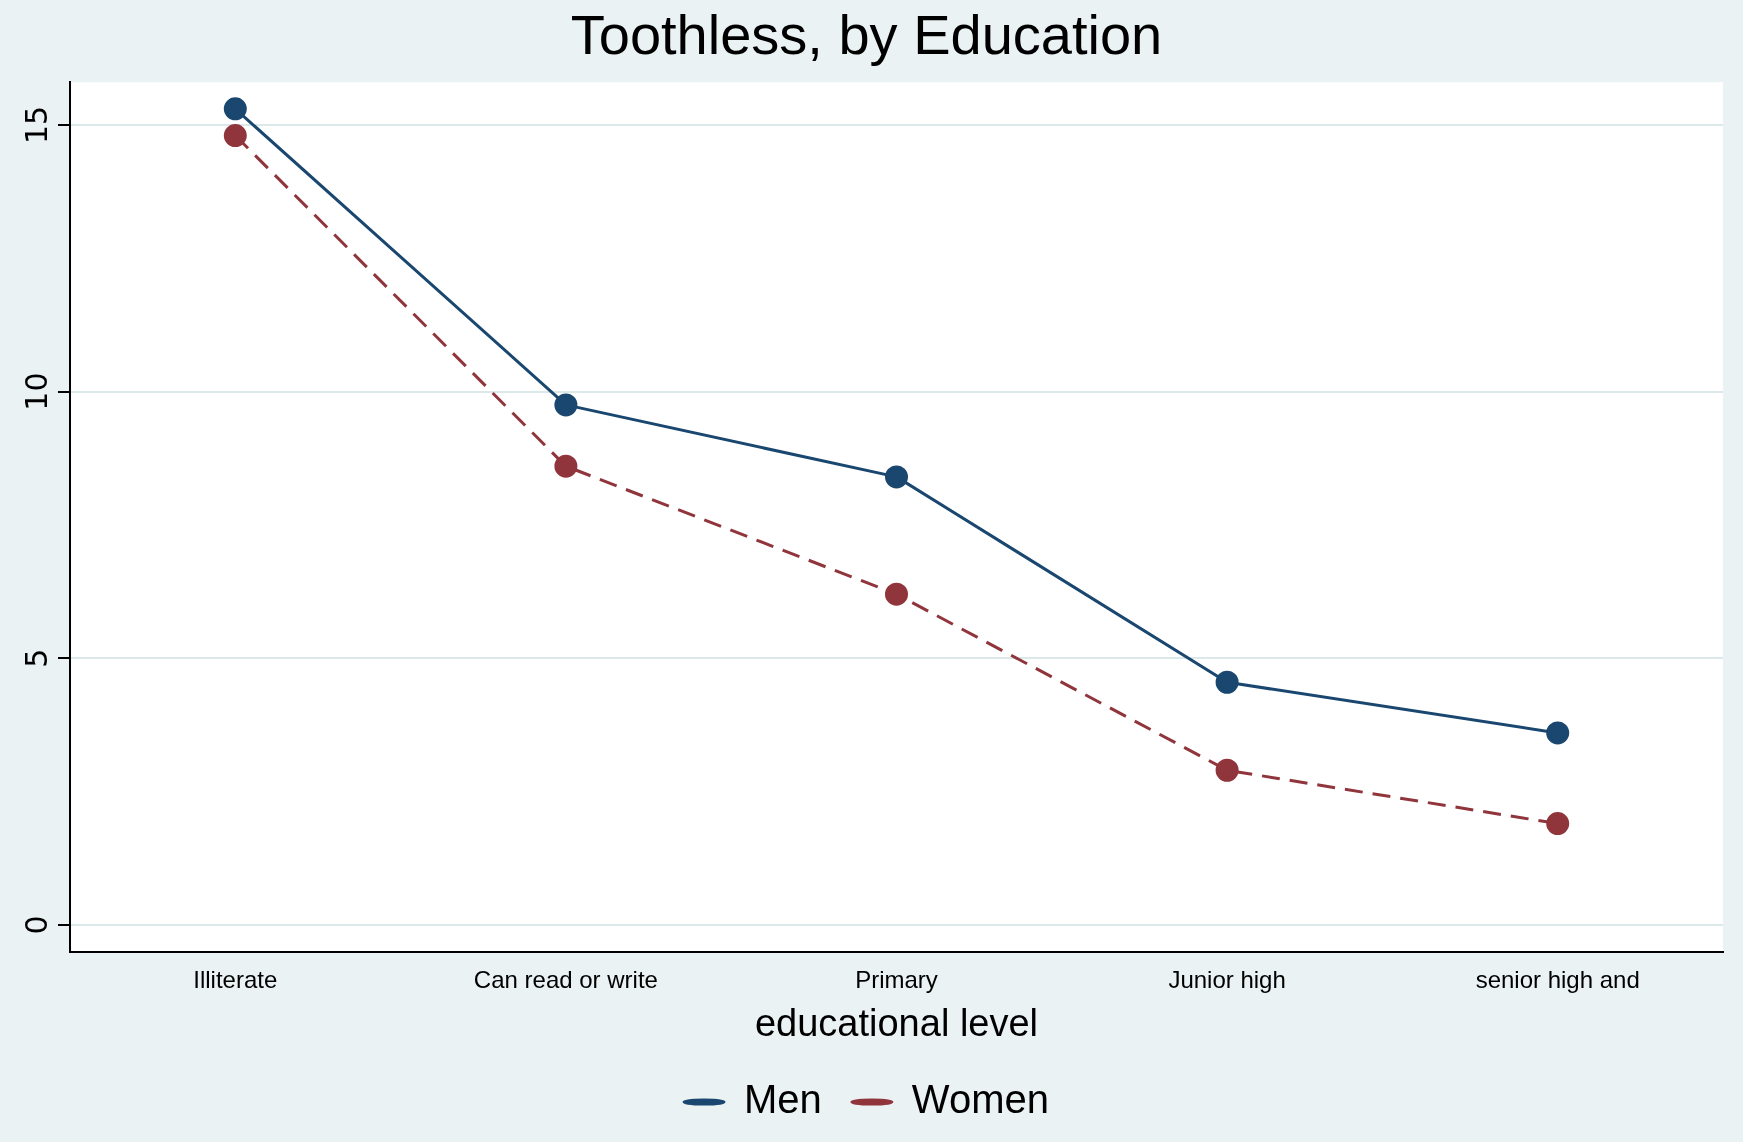  I want to click on legend-label: Women, so click(980, 1099).